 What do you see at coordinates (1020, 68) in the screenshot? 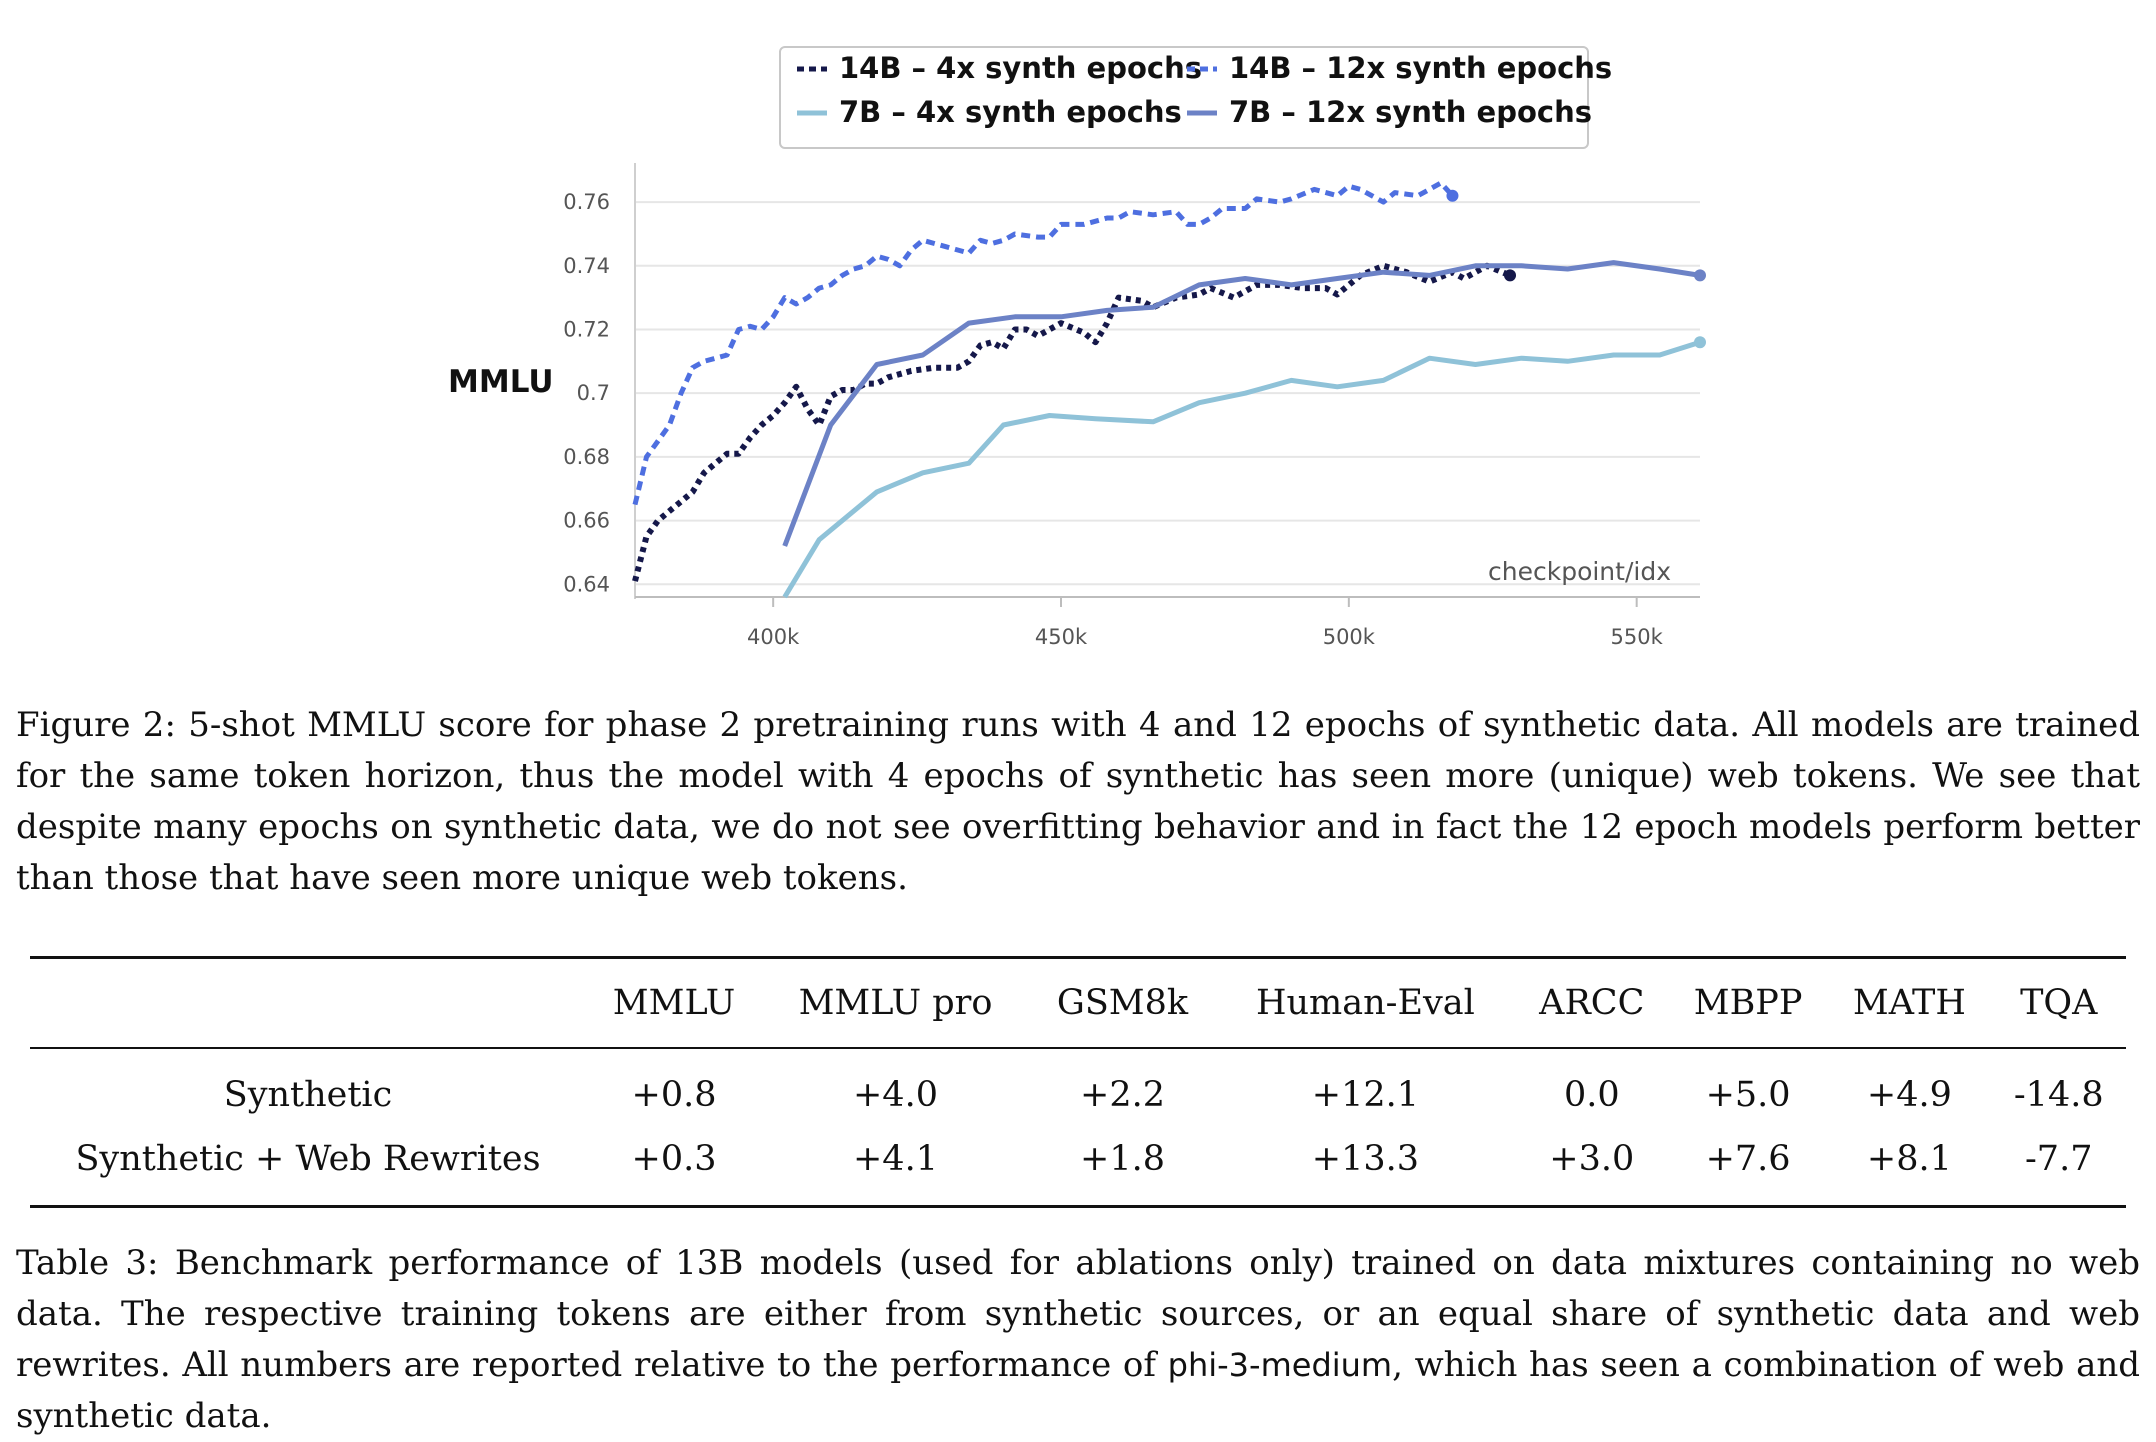
I see `legend-entry-label: 14B – 4x synth epochs` at bounding box center [1020, 68].